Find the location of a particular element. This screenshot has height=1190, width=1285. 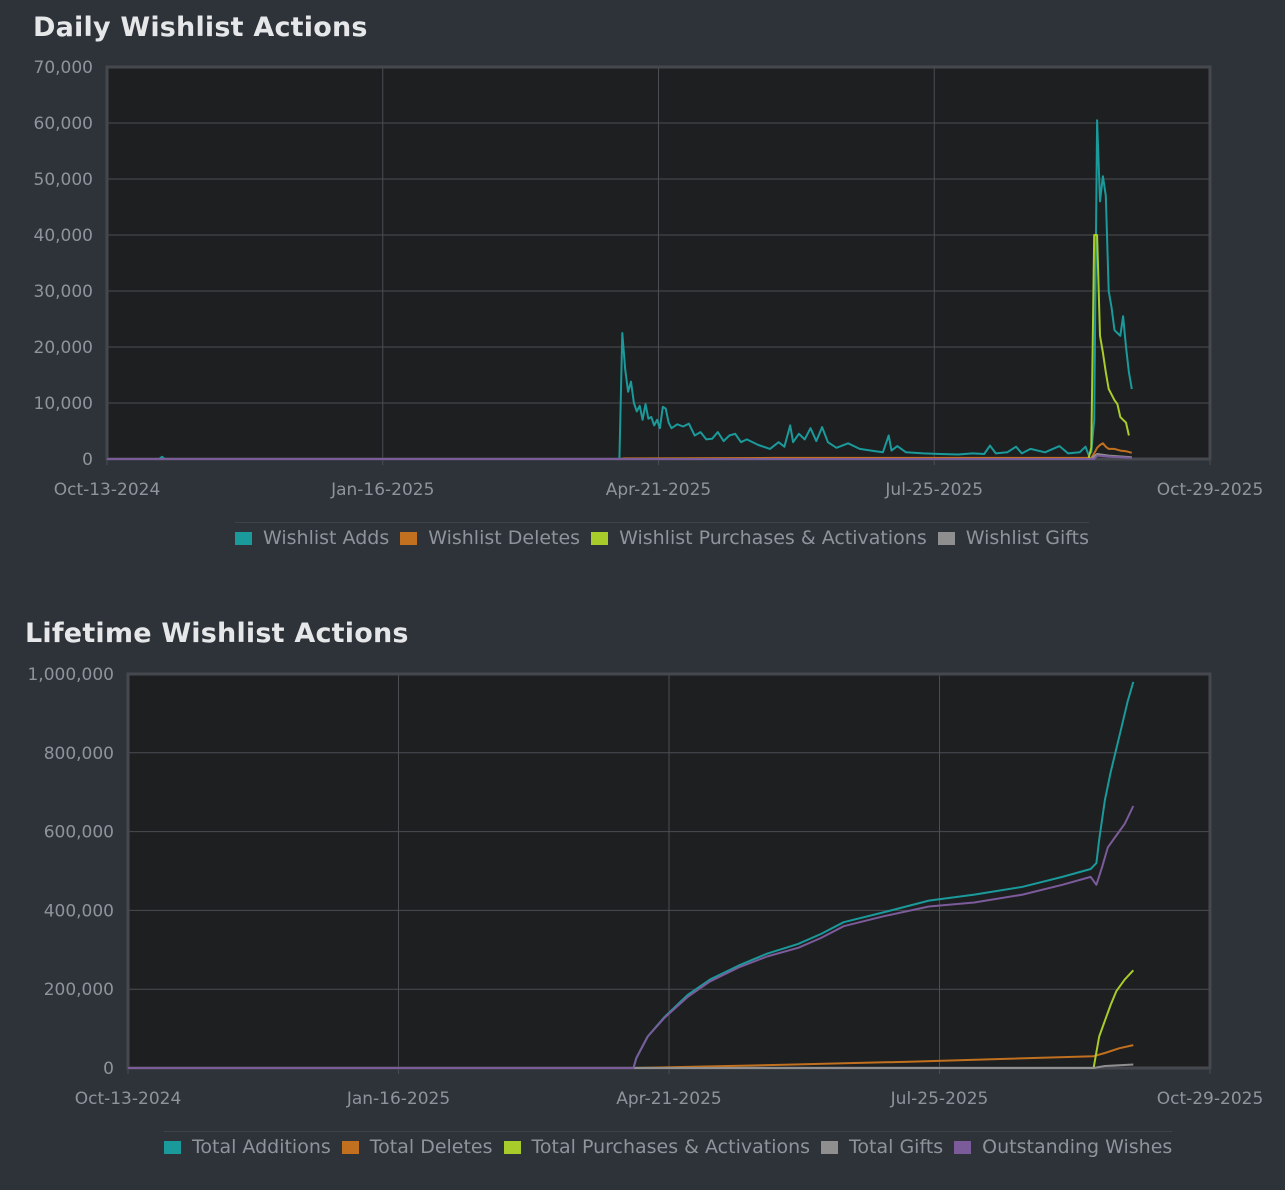

legend-label: Wishlist Adds is located at coordinates (326, 538).